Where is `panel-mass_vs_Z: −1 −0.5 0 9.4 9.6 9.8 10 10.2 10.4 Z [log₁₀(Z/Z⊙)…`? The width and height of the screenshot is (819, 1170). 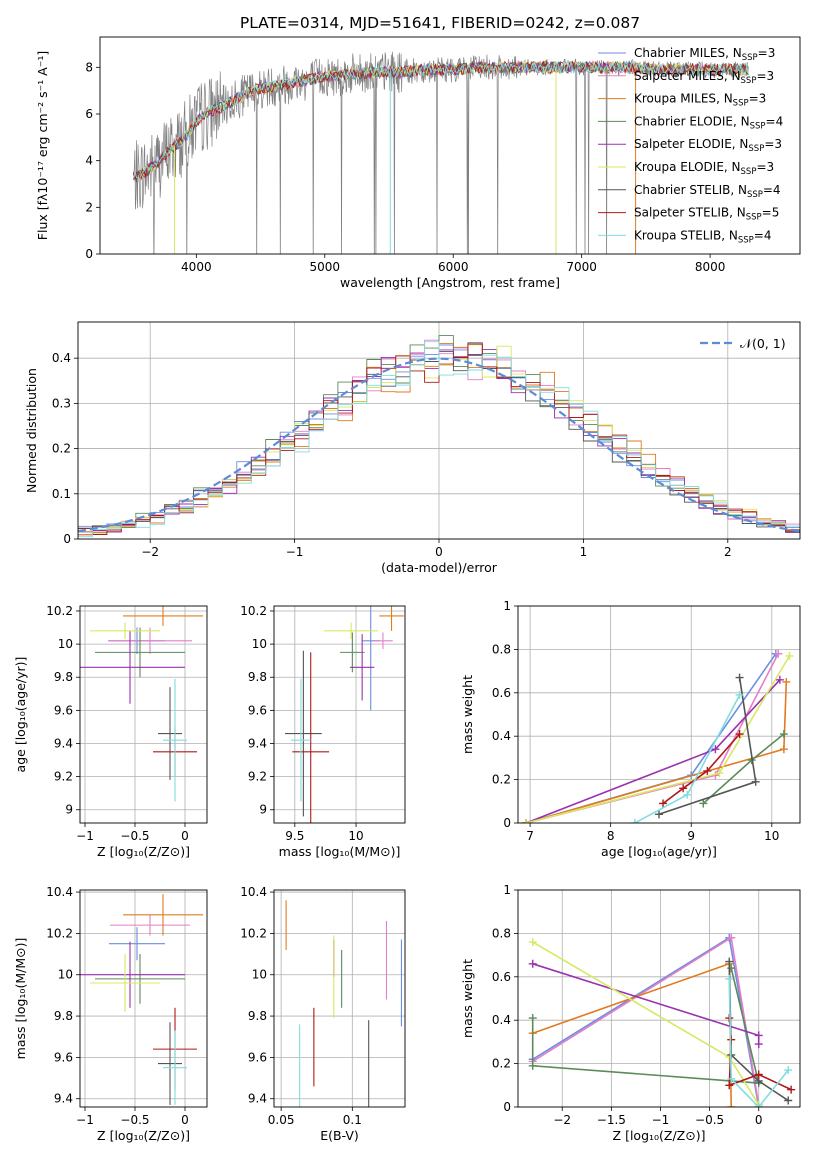
panel-mass_vs_Z: −1 −0.5 0 9.4 9.6 9.8 10 10.2 10.4 Z [log₁₀(Z/Z⊙)… is located at coordinates (110, 1014).